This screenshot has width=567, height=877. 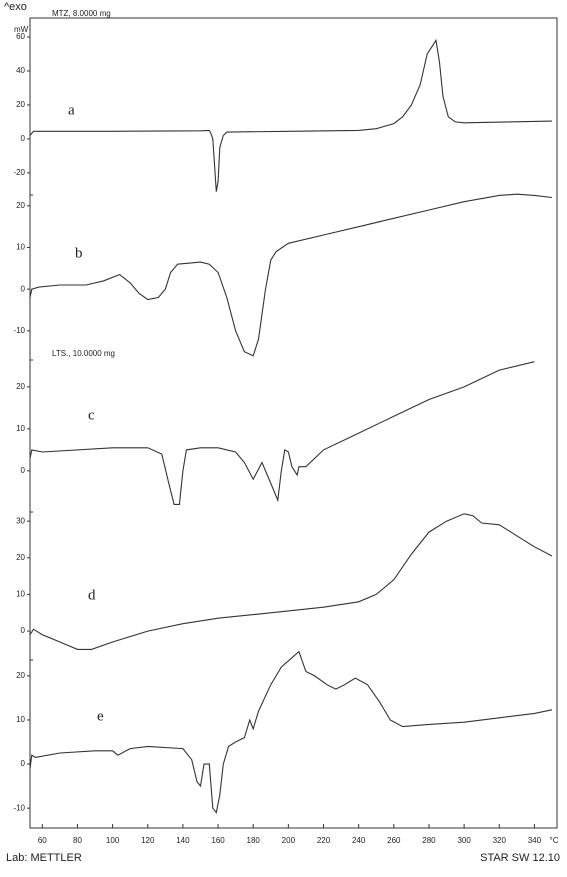 I want to click on lab-label: Lab: METTLER, so click(x=44, y=858).